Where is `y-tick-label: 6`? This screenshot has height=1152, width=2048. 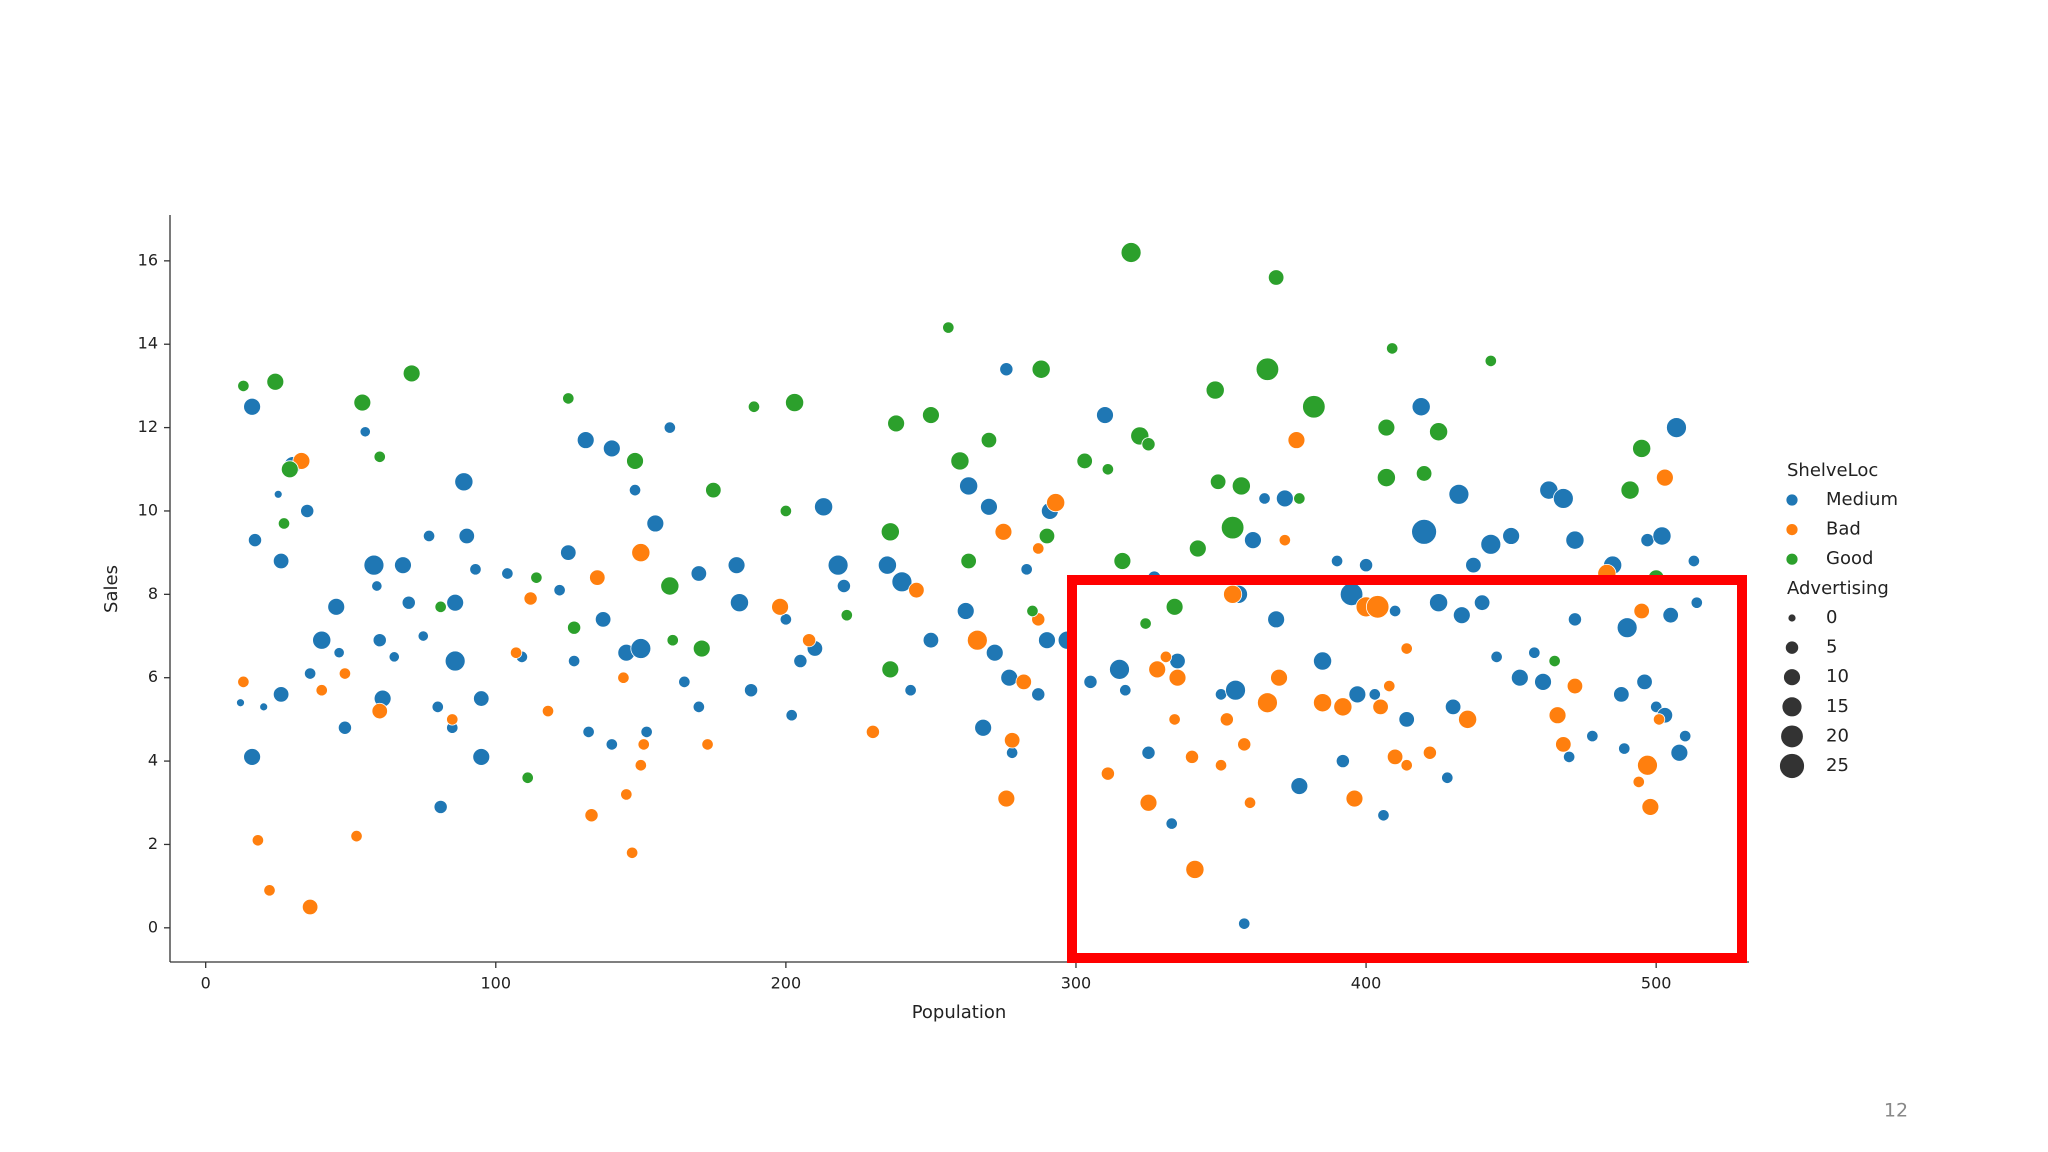
y-tick-label: 6 is located at coordinates (153, 676).